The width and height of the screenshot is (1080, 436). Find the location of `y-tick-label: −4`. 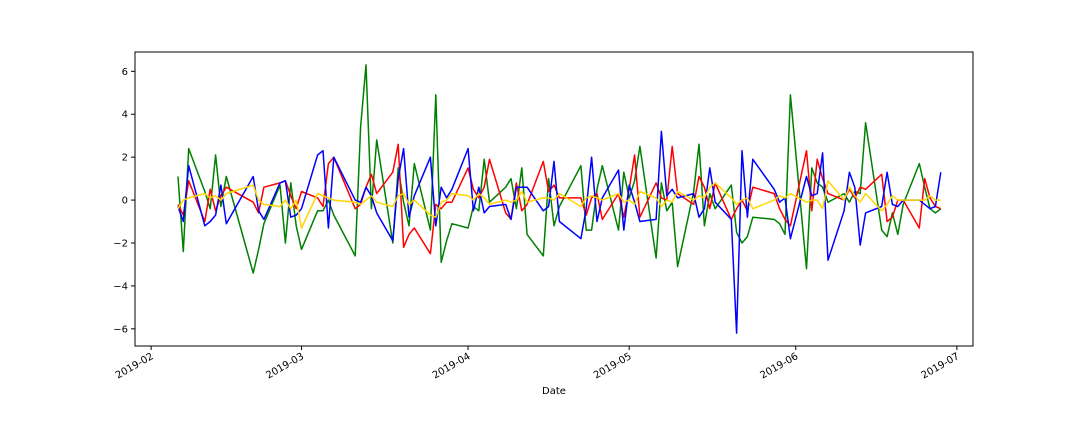

y-tick-label: −4 is located at coordinates (120, 286).